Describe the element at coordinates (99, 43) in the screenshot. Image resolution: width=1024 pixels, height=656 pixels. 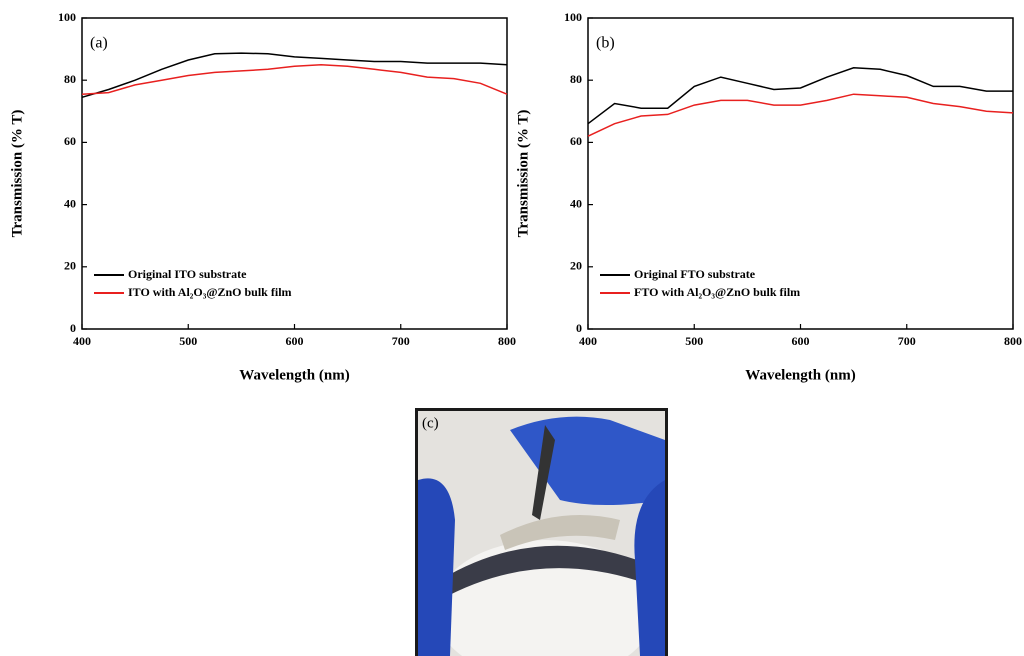
I see `panel-label: (a)` at that location.